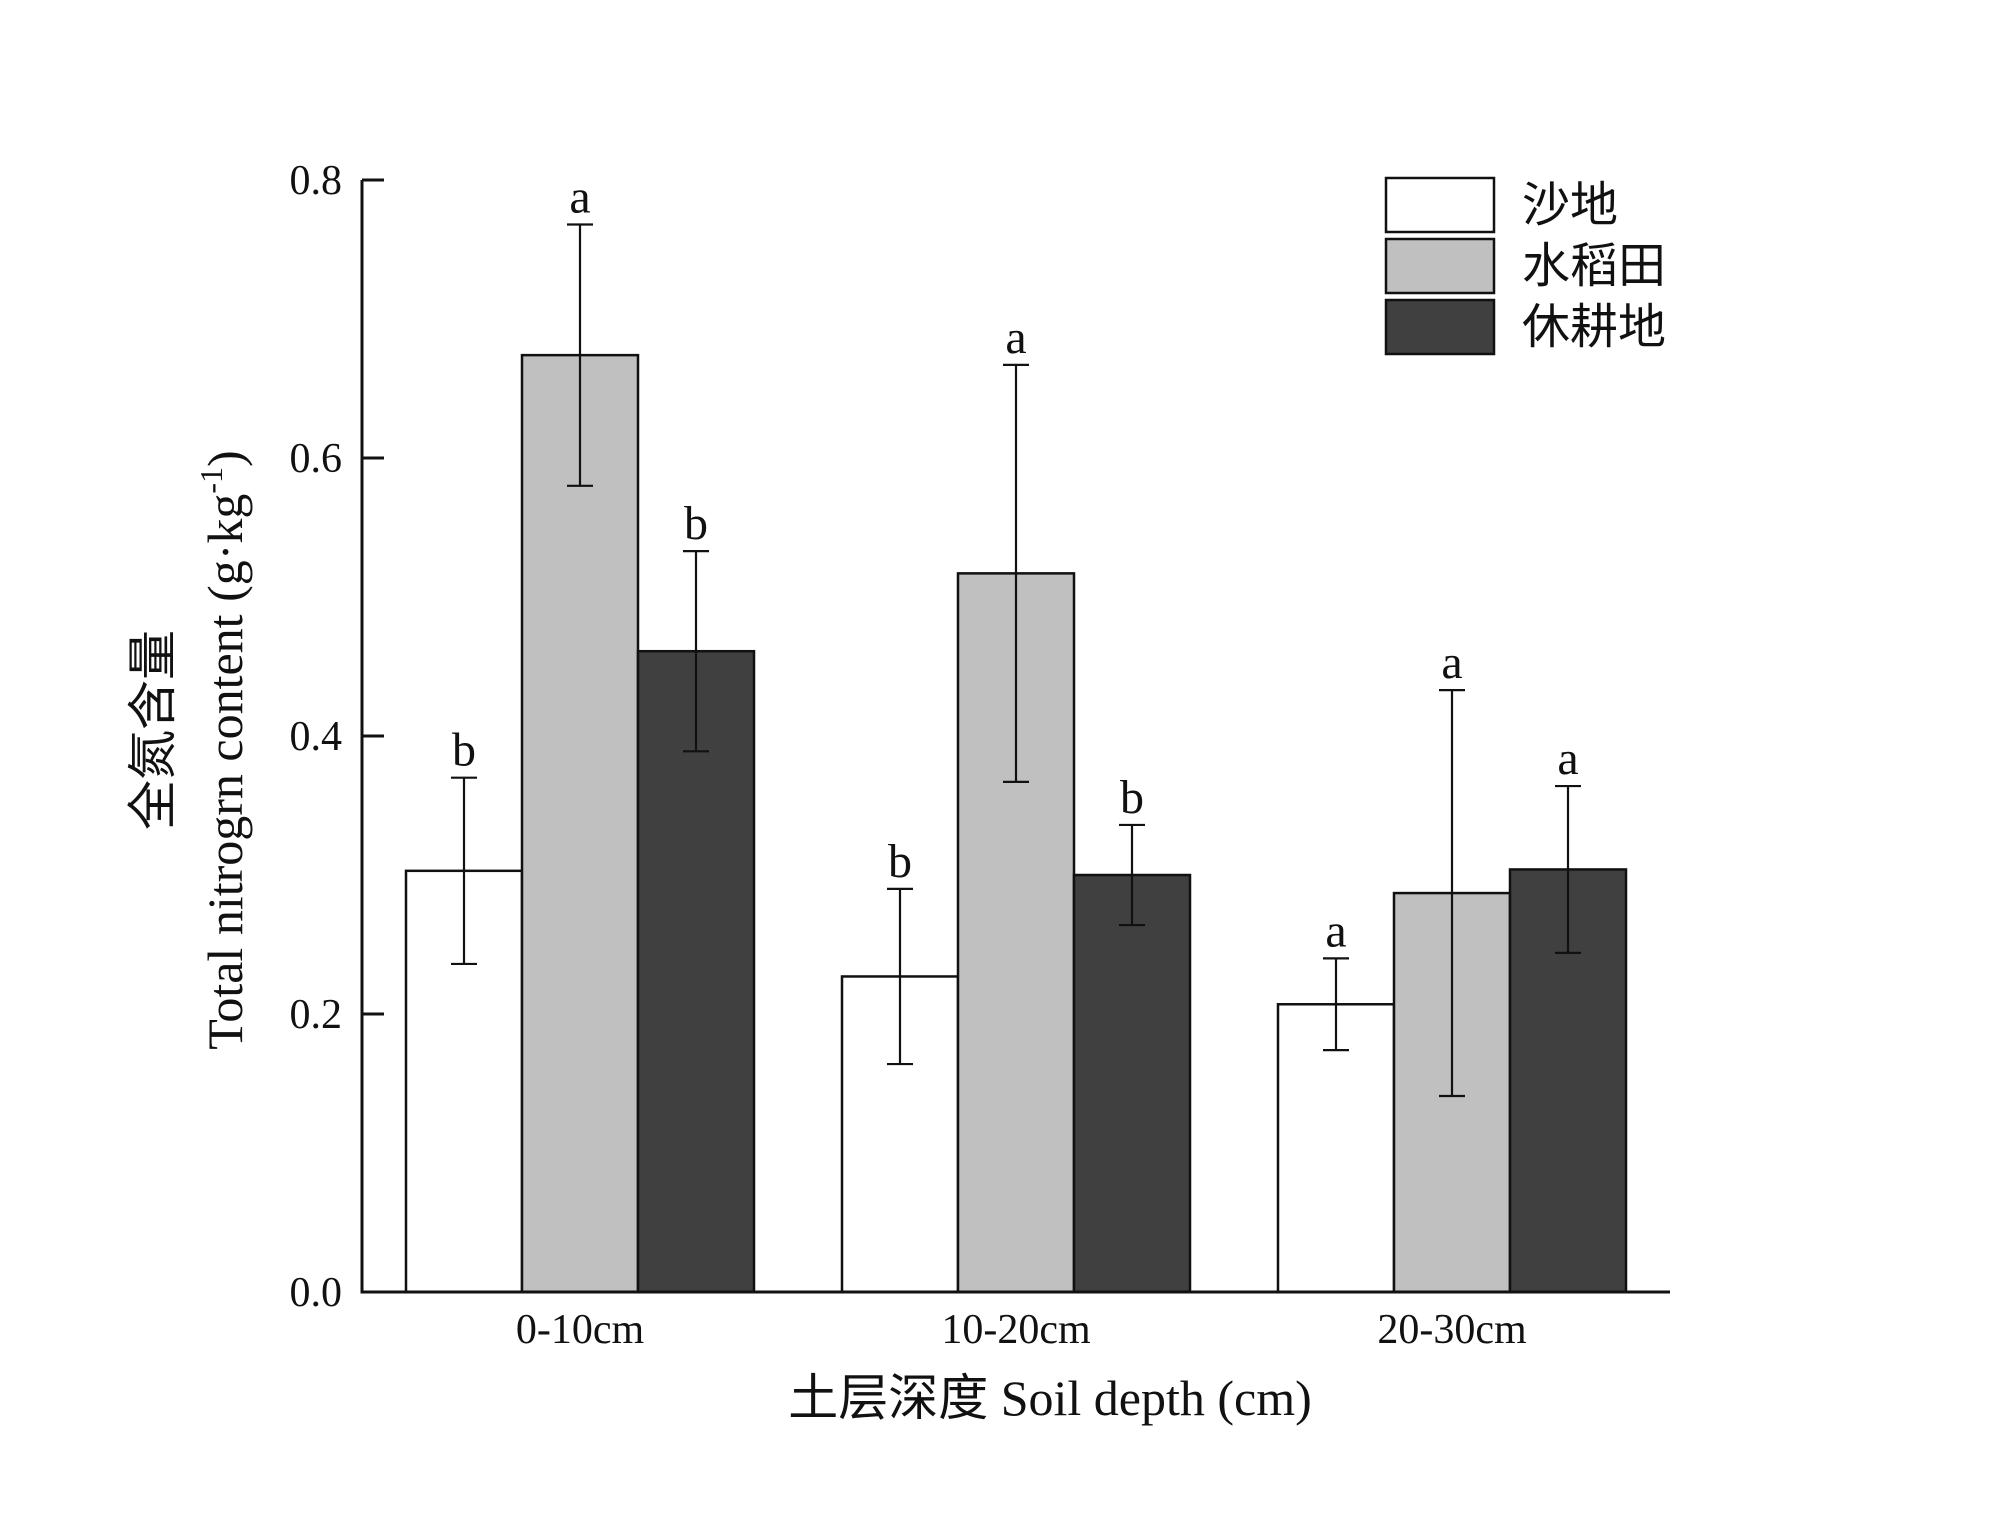 This screenshot has height=1530, width=1999. Describe the element at coordinates (316, 181) in the screenshot. I see `y-tick-label: 0.8` at that location.